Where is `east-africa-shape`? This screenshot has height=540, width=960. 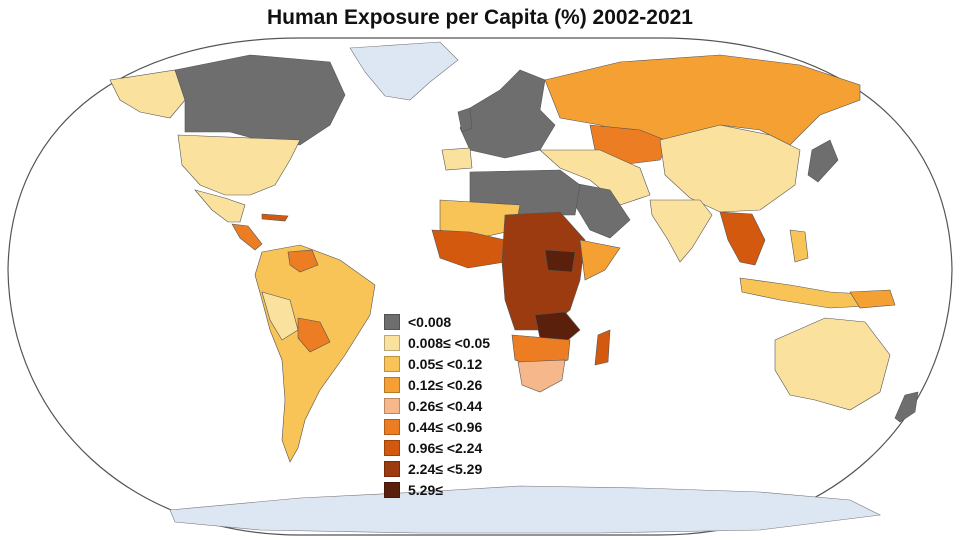
east-africa-shape is located at coordinates (560, 261).